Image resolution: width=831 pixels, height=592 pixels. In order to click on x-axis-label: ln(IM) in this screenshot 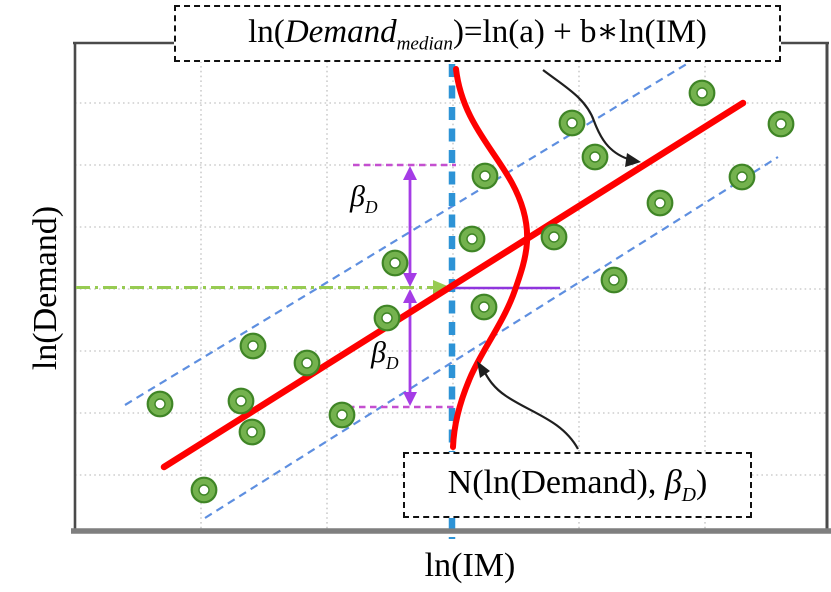, I will do `click(470, 565)`.